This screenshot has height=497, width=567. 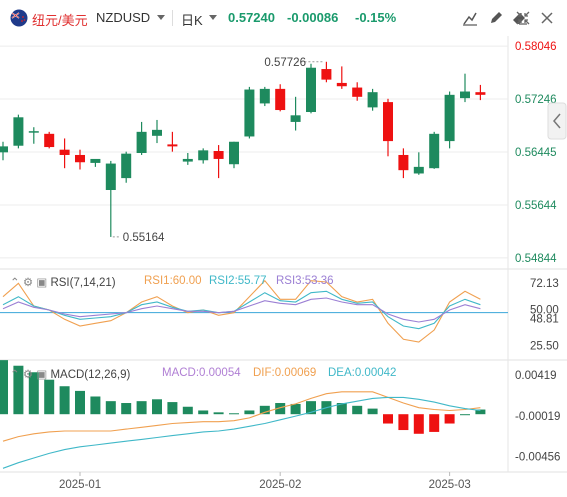 What do you see at coordinates (192, 20) in the screenshot?
I see `period-selector: 日K` at bounding box center [192, 20].